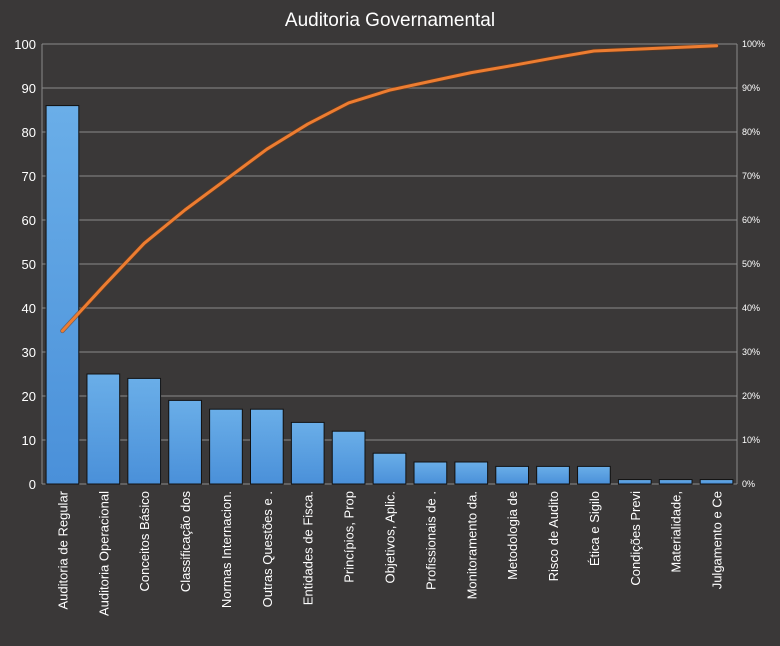 The image size is (780, 646). Describe the element at coordinates (751, 440) in the screenshot. I see `y-right-tick-label: 10%` at that location.